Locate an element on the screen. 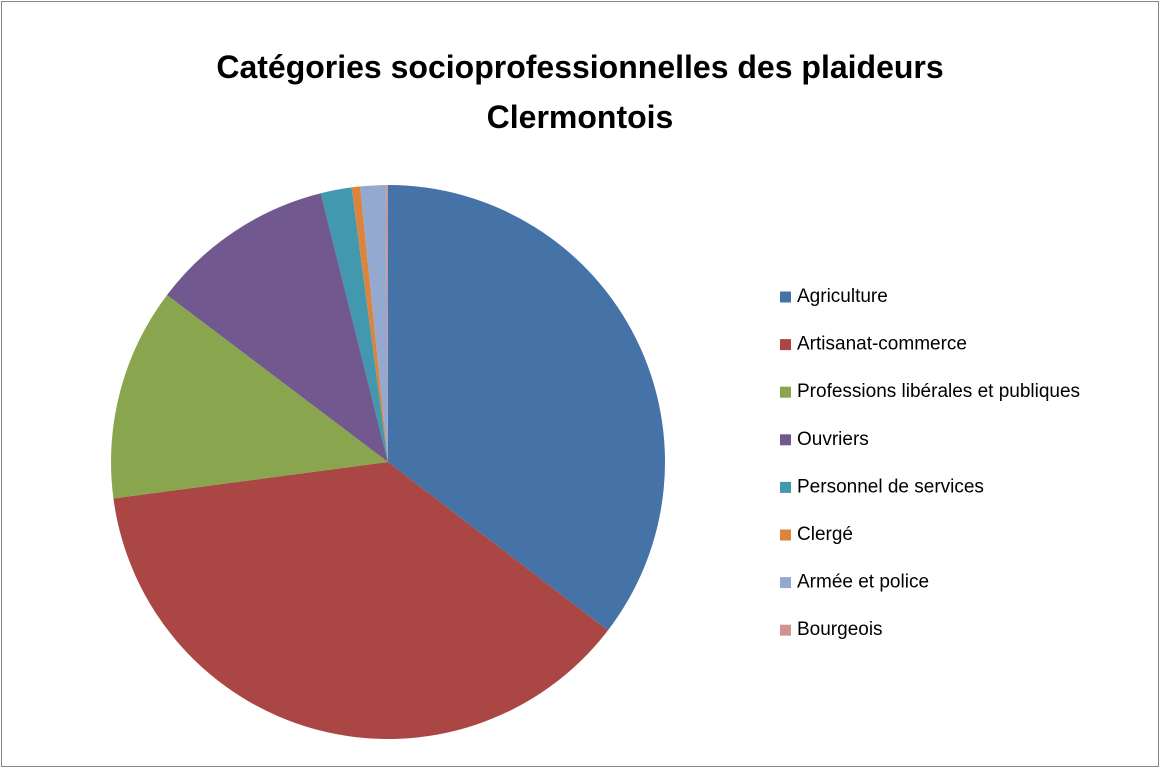 Image resolution: width=1160 pixels, height=767 pixels. legend-label: Clergé is located at coordinates (825, 534).